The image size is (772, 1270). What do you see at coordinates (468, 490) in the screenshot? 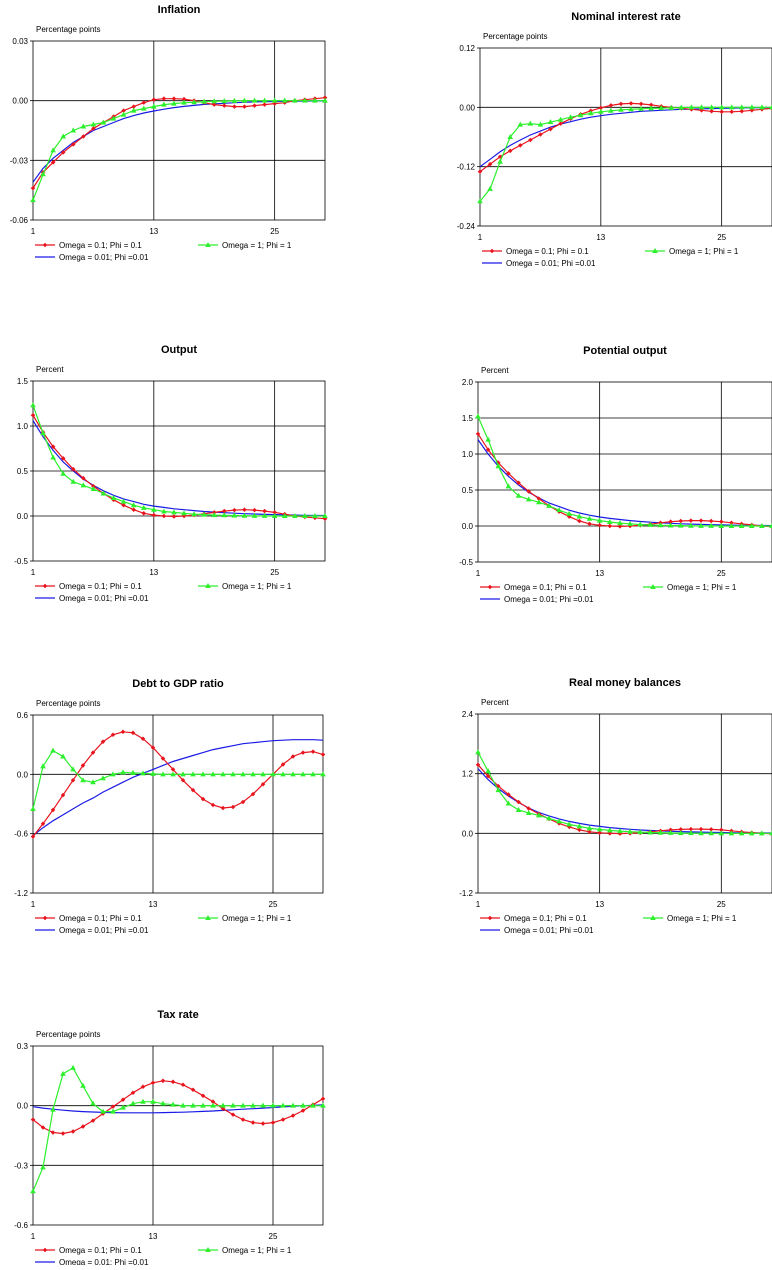
I see `y-tick-label: 0.5` at bounding box center [468, 490].